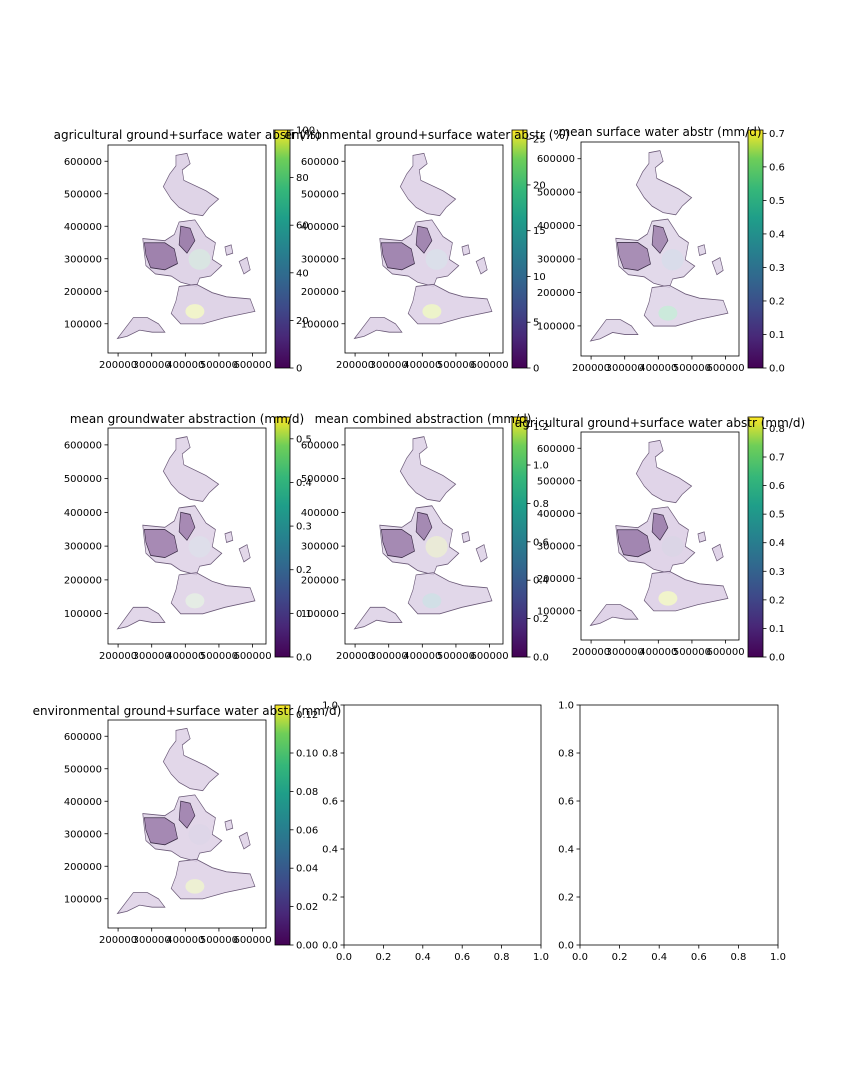  What do you see at coordinates (330, 802) in the screenshot?
I see `y-tick-label: 0.6` at bounding box center [330, 802].